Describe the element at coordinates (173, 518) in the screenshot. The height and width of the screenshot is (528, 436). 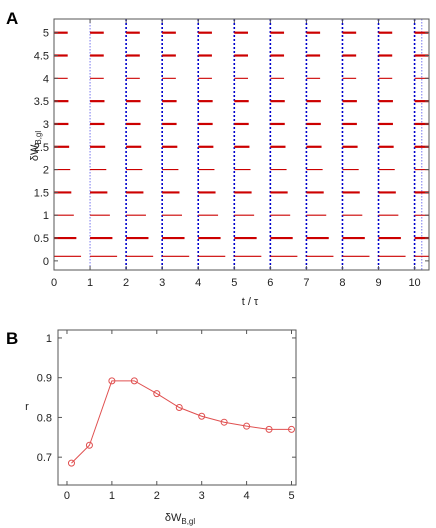
I see `panel-b-x-label-main: δW` at that location.